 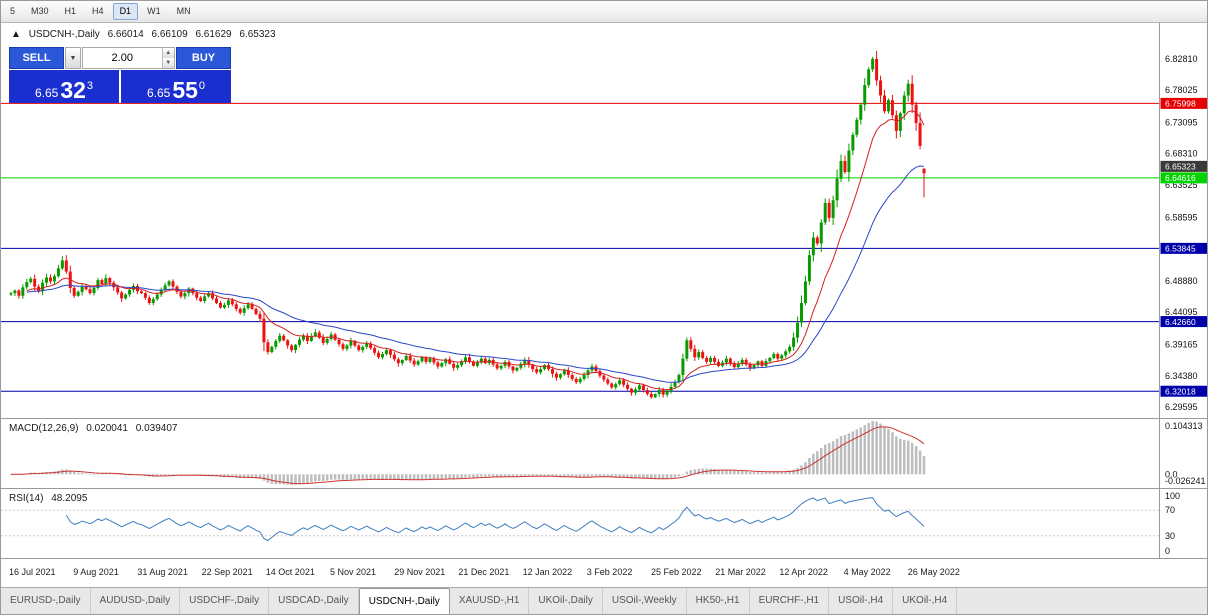 I want to click on one-click-trading-panel: SELL ▼ ▲ ▼ BUY 6.65 32 3, so click(x=120, y=75).